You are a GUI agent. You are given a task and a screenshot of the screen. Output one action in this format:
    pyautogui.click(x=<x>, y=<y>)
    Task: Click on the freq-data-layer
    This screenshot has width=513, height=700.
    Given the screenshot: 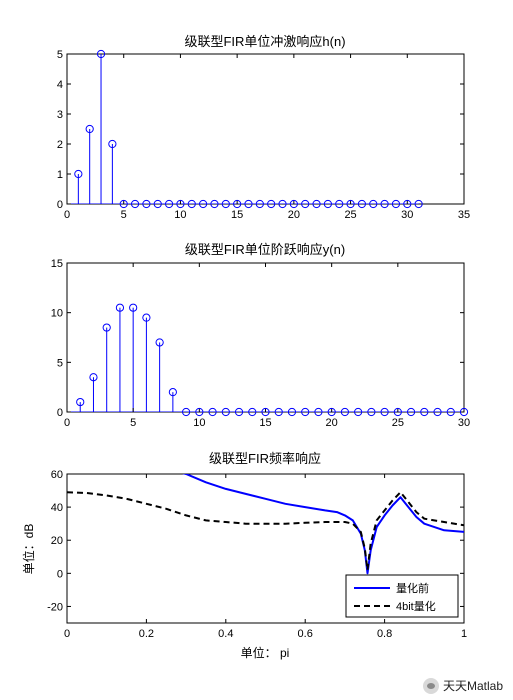 What is the action you would take?
    pyautogui.click(x=265, y=524)
    